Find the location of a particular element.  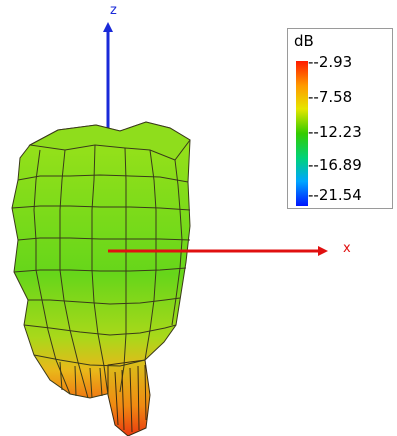

z-axis-arrowhead is located at coordinates (108, 27).